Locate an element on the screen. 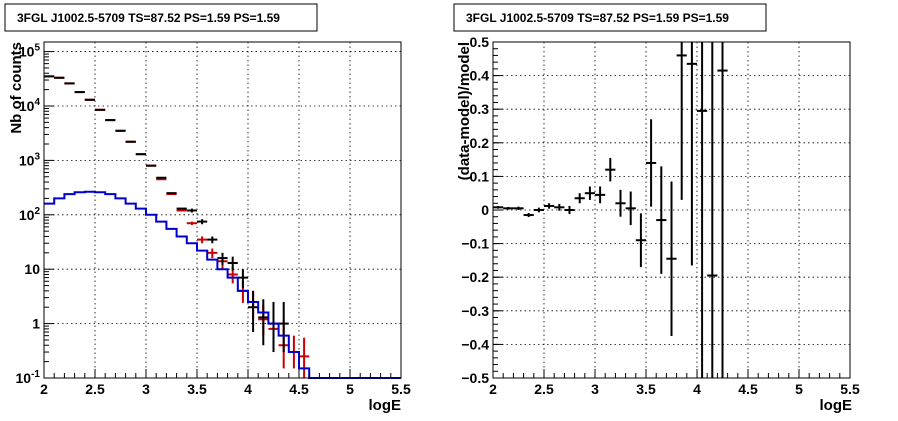  y-tick-label: 1 is located at coordinates (36, 324).